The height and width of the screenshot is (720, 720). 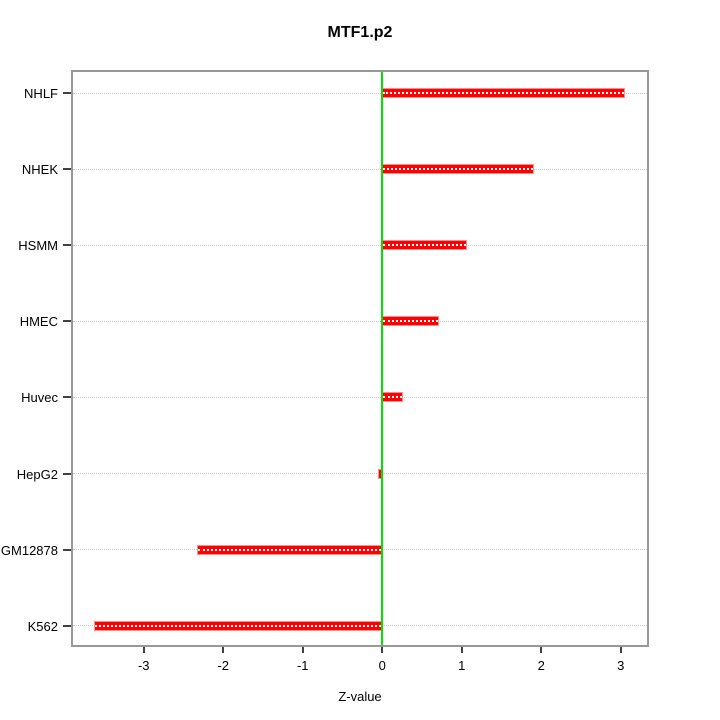 What do you see at coordinates (41, 93) in the screenshot?
I see `y-tick-label: NHLF` at bounding box center [41, 93].